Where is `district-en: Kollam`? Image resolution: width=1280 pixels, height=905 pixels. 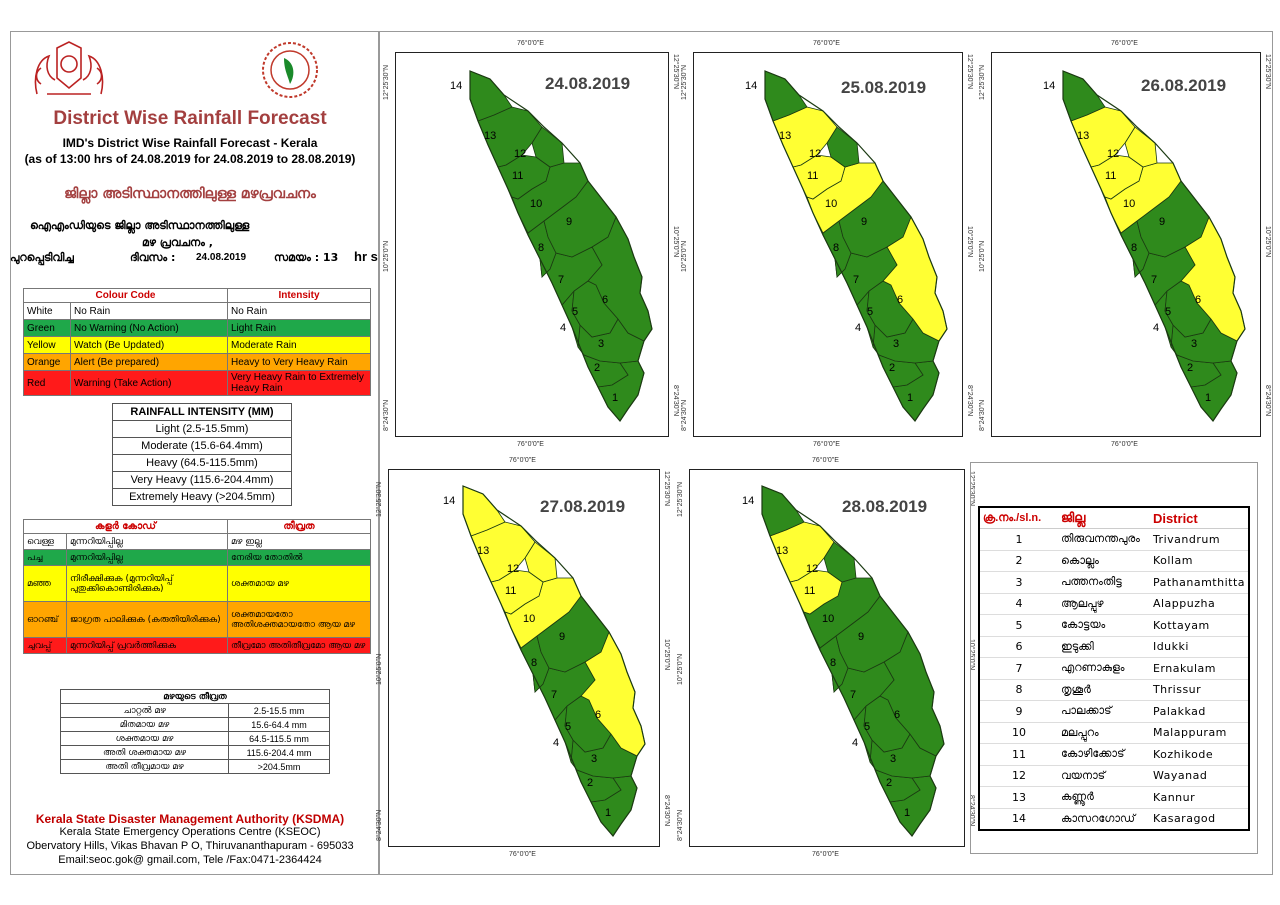
district-en: Kollam is located at coordinates (1199, 561).